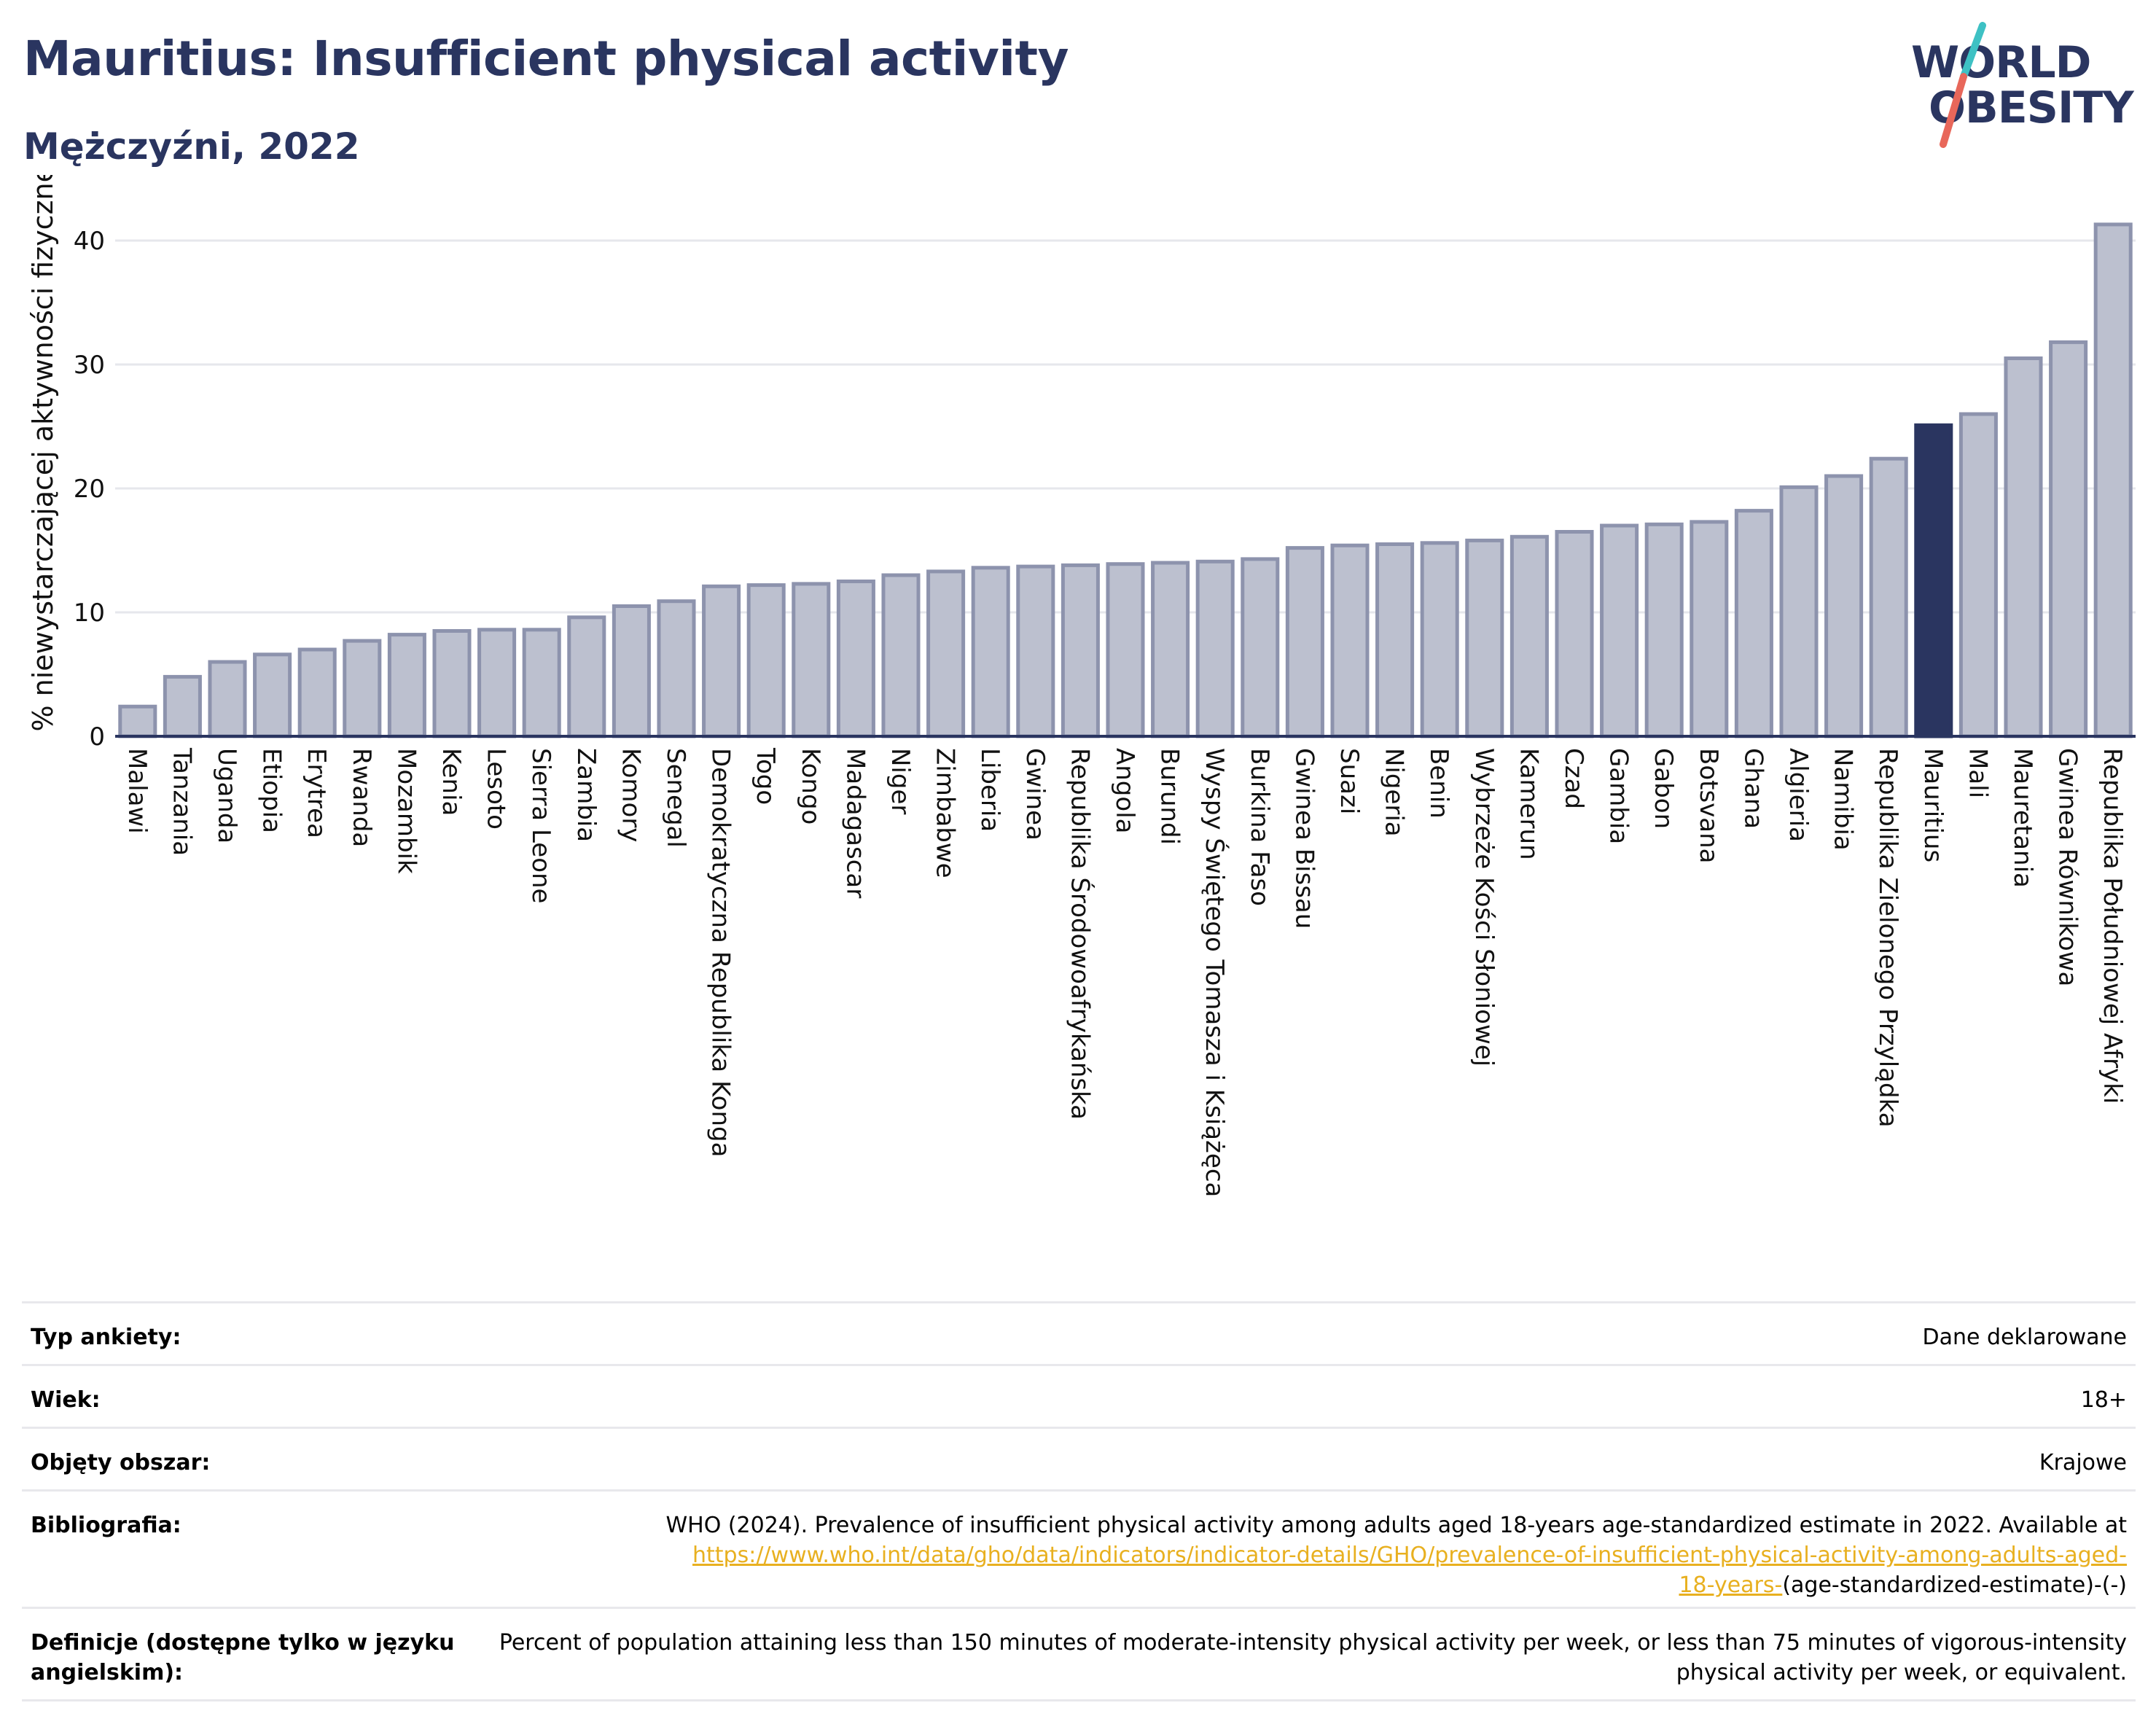 The width and height of the screenshot is (2156, 1735). I want to click on x-tick-label: Erytrea, so click(316, 793).